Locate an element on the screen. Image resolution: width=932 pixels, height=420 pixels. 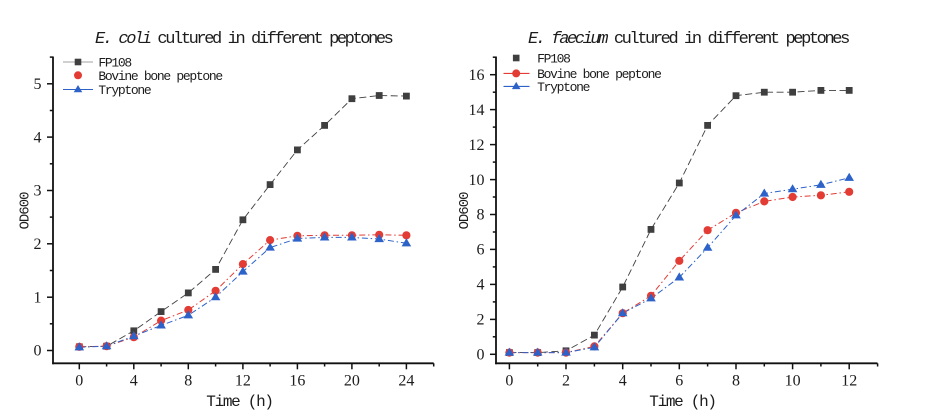
svg-text: 3 is located at coordinates (38, 191).